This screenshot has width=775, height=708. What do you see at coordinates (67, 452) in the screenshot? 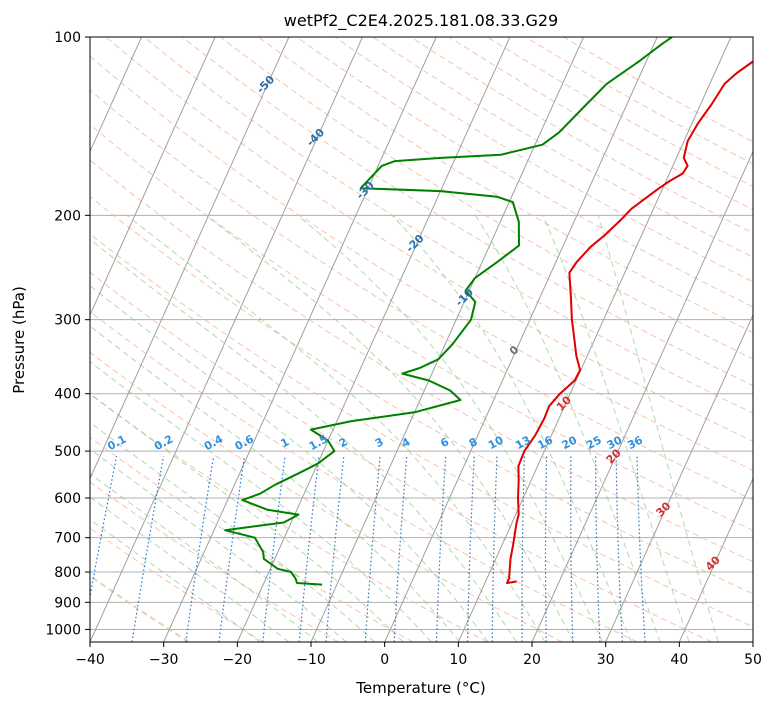
I see `y-tick-label: 500` at bounding box center [67, 452].